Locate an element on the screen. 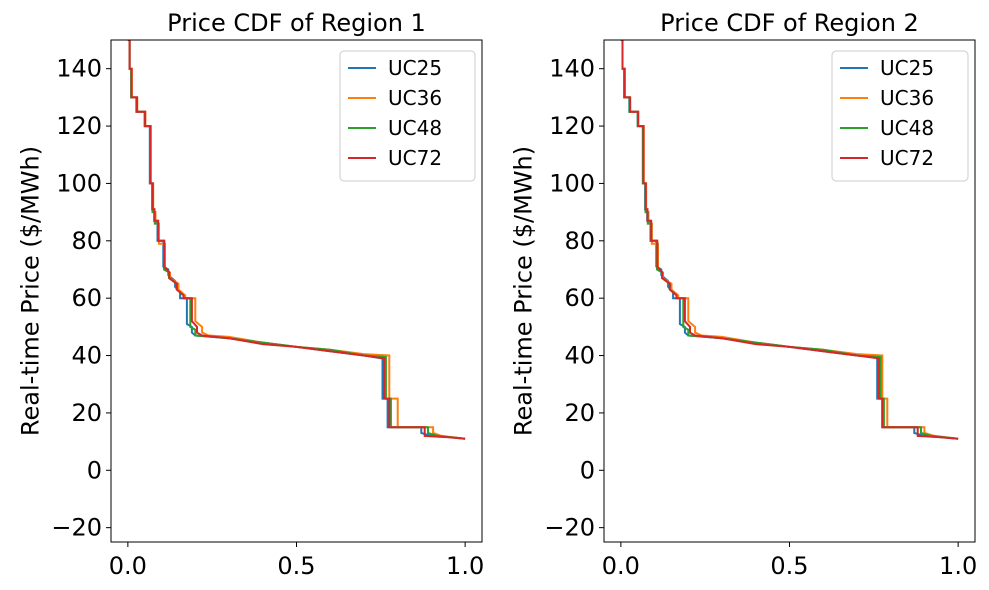 Image resolution: width=989 pixels, height=590 pixels. chart-title: Price CDF of Region 2 is located at coordinates (789, 23).